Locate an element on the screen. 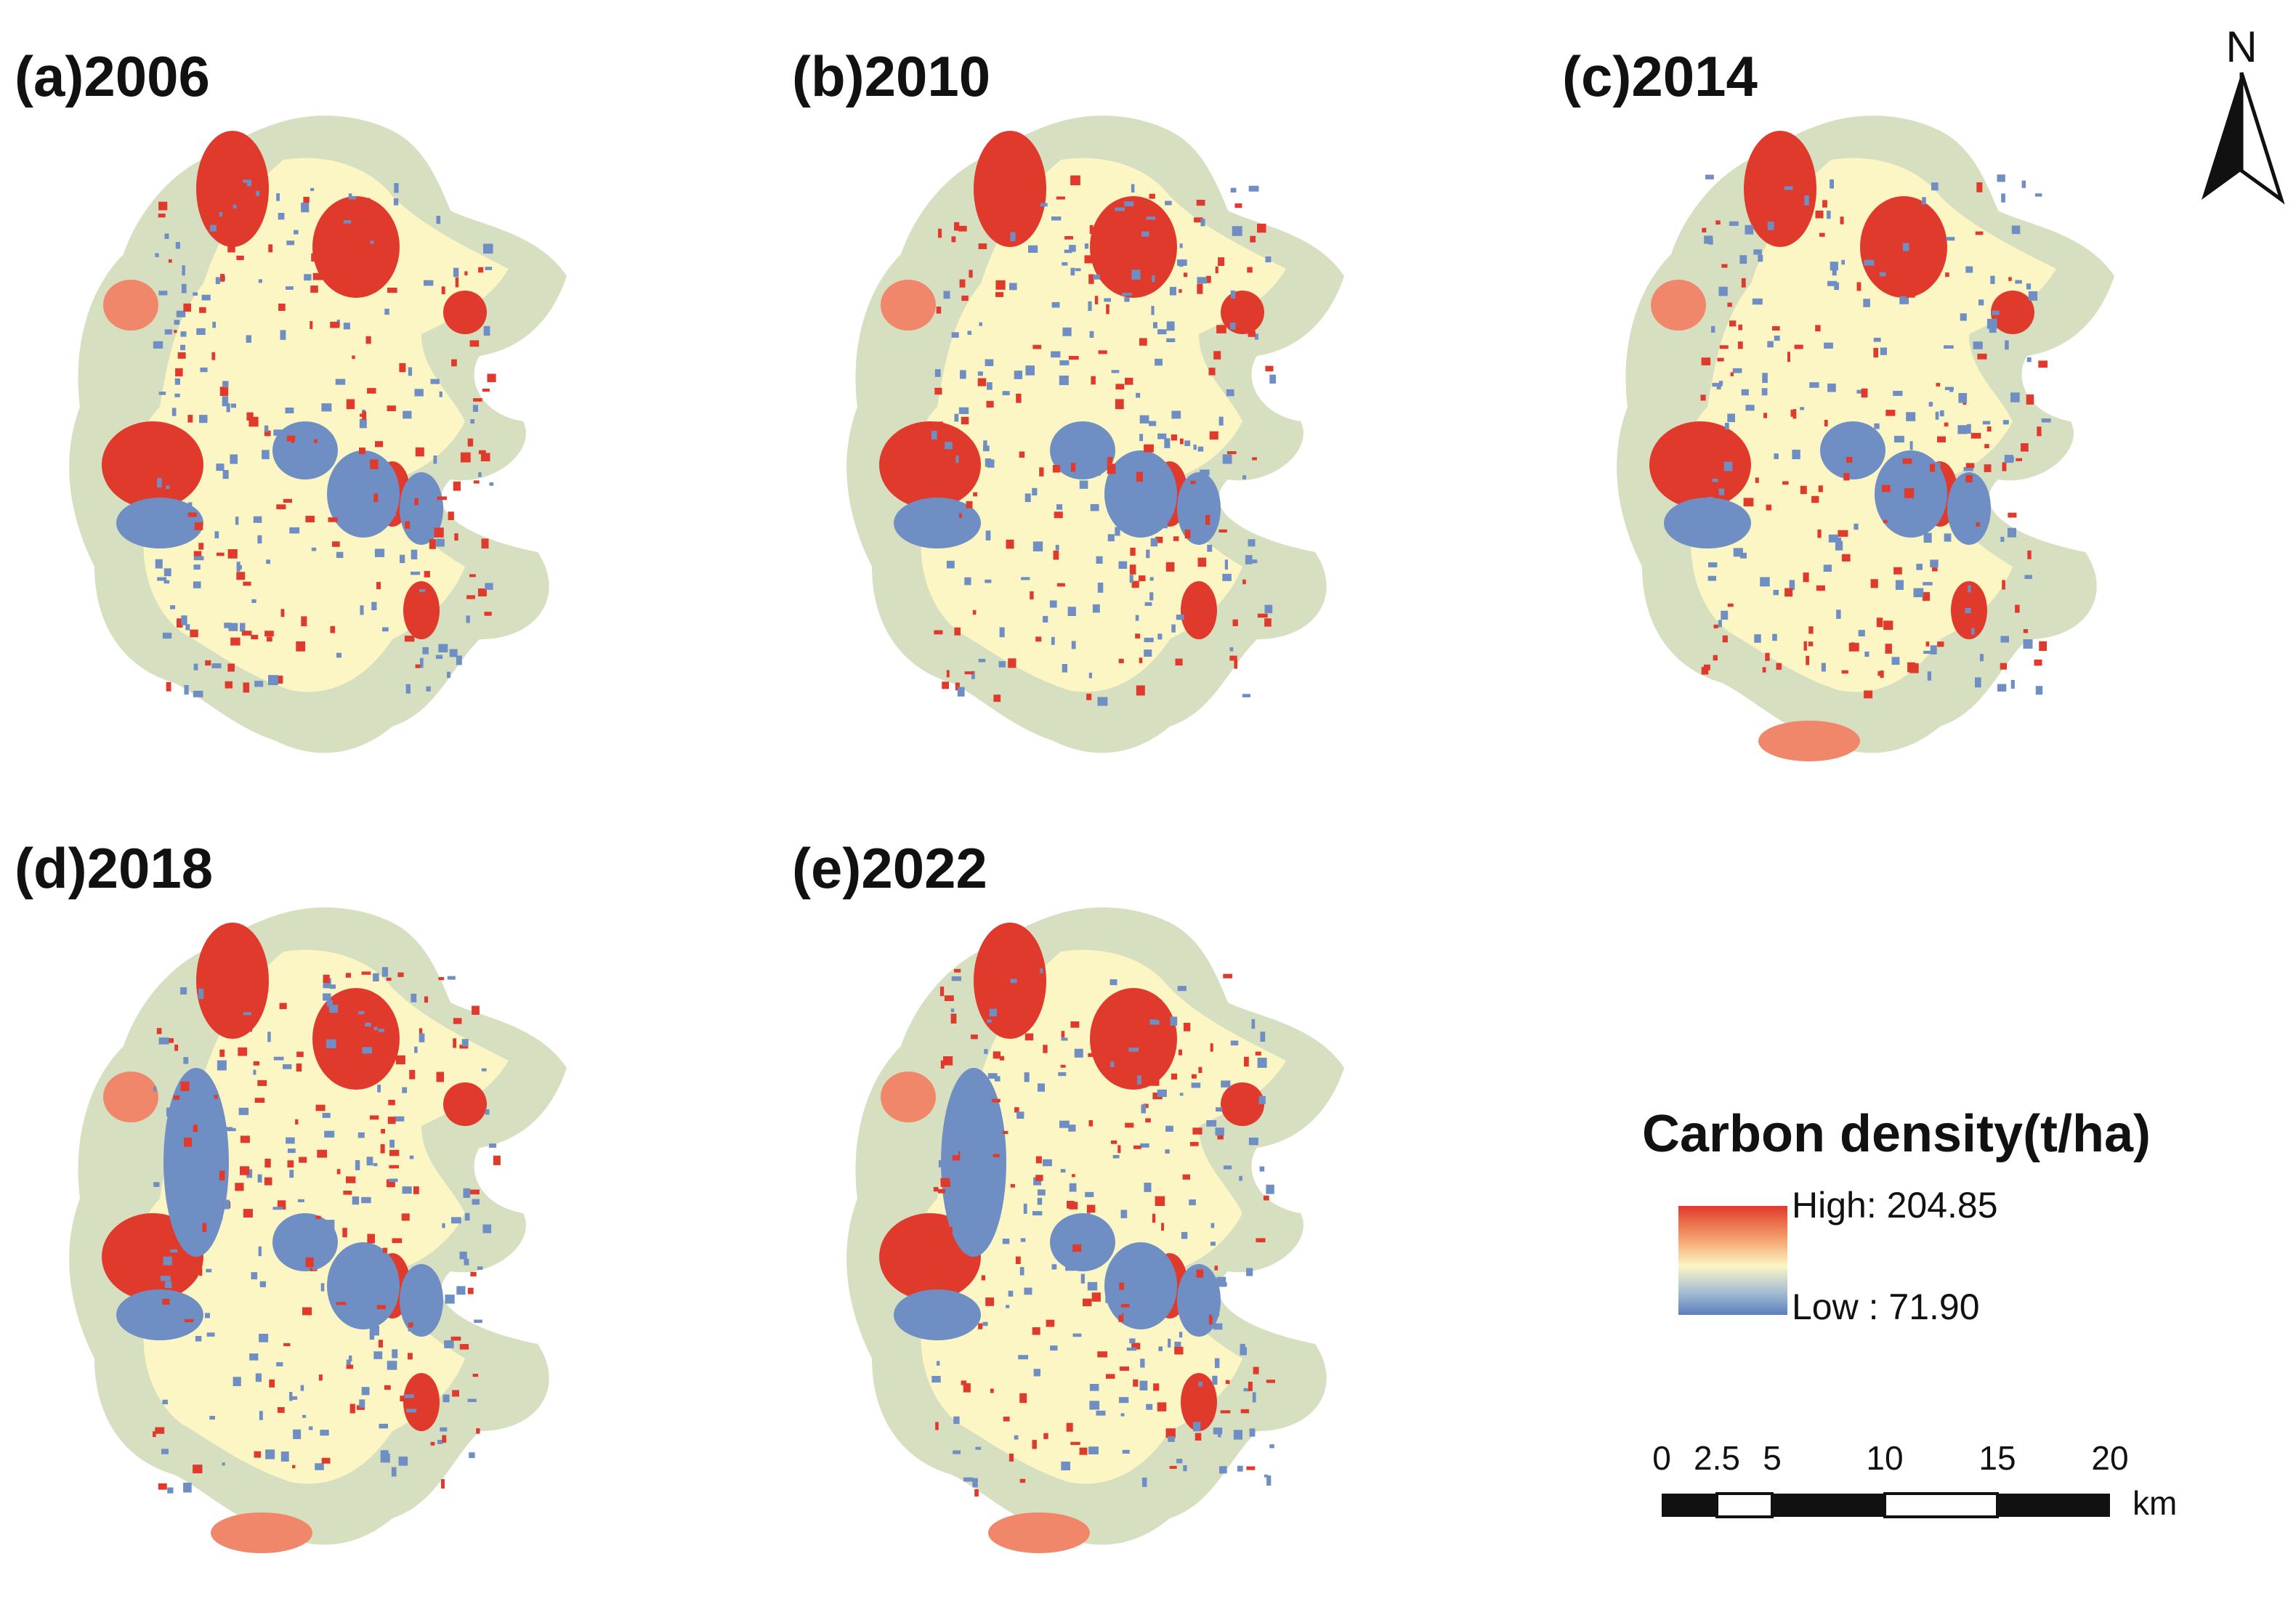 This screenshot has height=1620, width=2296. high-carbon-patch is located at coordinates (356, 247).